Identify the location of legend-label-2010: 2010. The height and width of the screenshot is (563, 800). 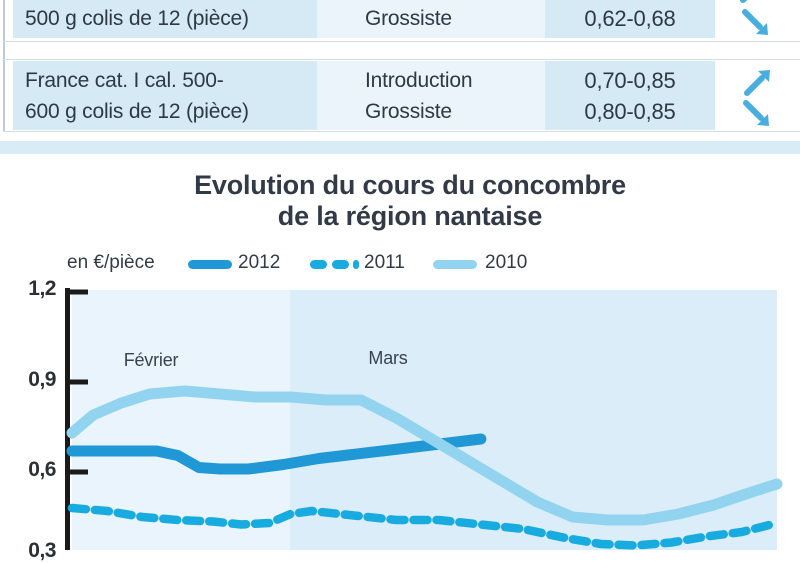
(506, 262).